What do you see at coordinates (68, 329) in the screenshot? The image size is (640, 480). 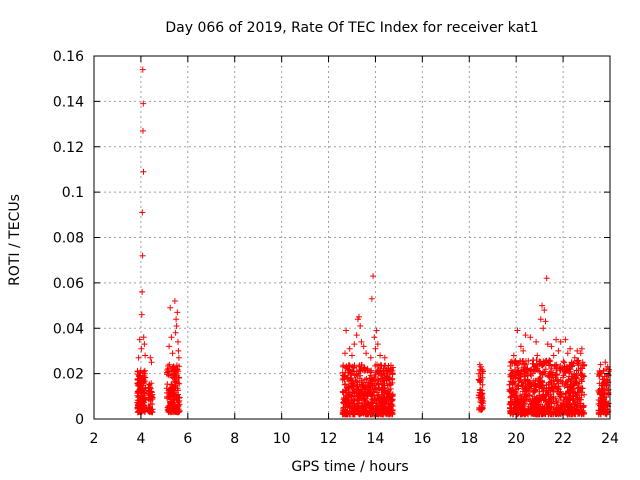 I see `y-tick-label: 0.04` at bounding box center [68, 329].